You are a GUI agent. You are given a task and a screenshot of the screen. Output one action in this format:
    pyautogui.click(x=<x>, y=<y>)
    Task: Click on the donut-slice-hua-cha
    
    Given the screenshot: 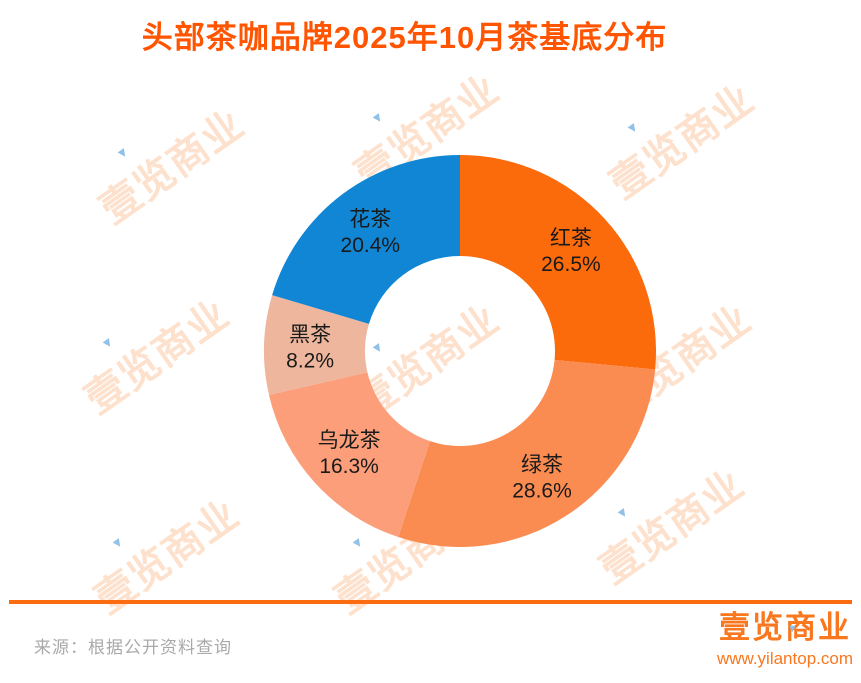 What is the action you would take?
    pyautogui.click(x=366, y=239)
    